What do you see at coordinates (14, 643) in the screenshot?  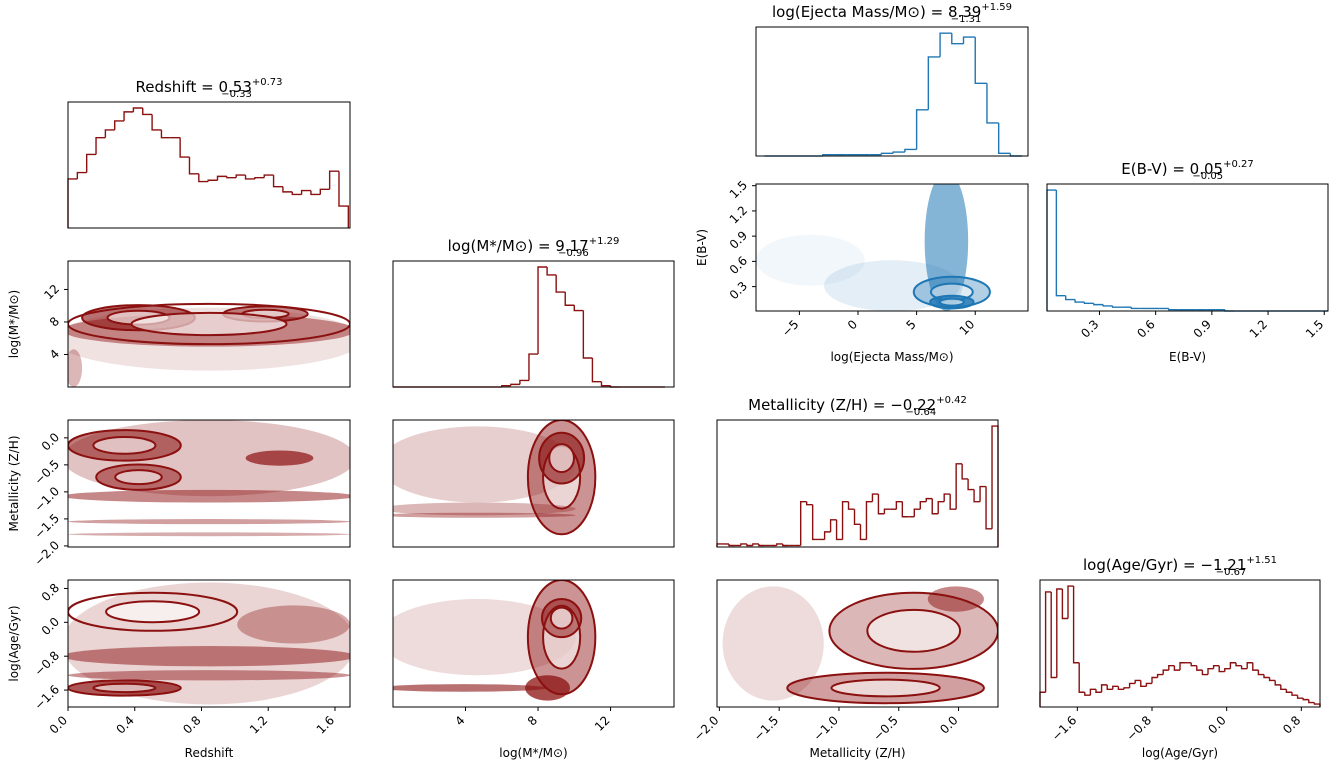 I see `y-axis-label: log(Age/Gyr)` at bounding box center [14, 643].